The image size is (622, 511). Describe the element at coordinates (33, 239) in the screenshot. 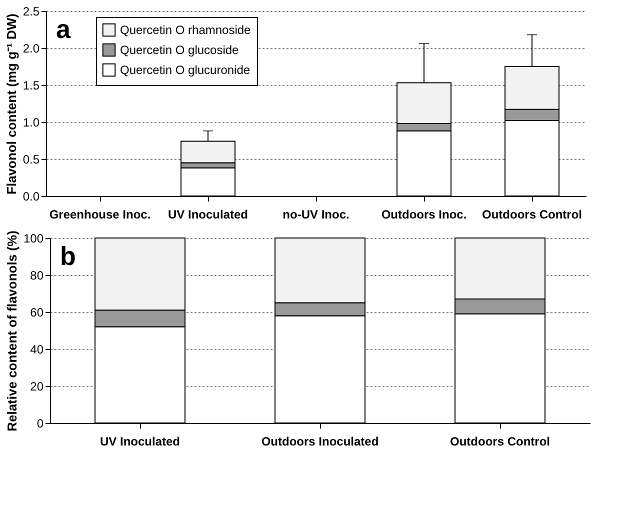

I see `y-tick-label: 100` at that location.